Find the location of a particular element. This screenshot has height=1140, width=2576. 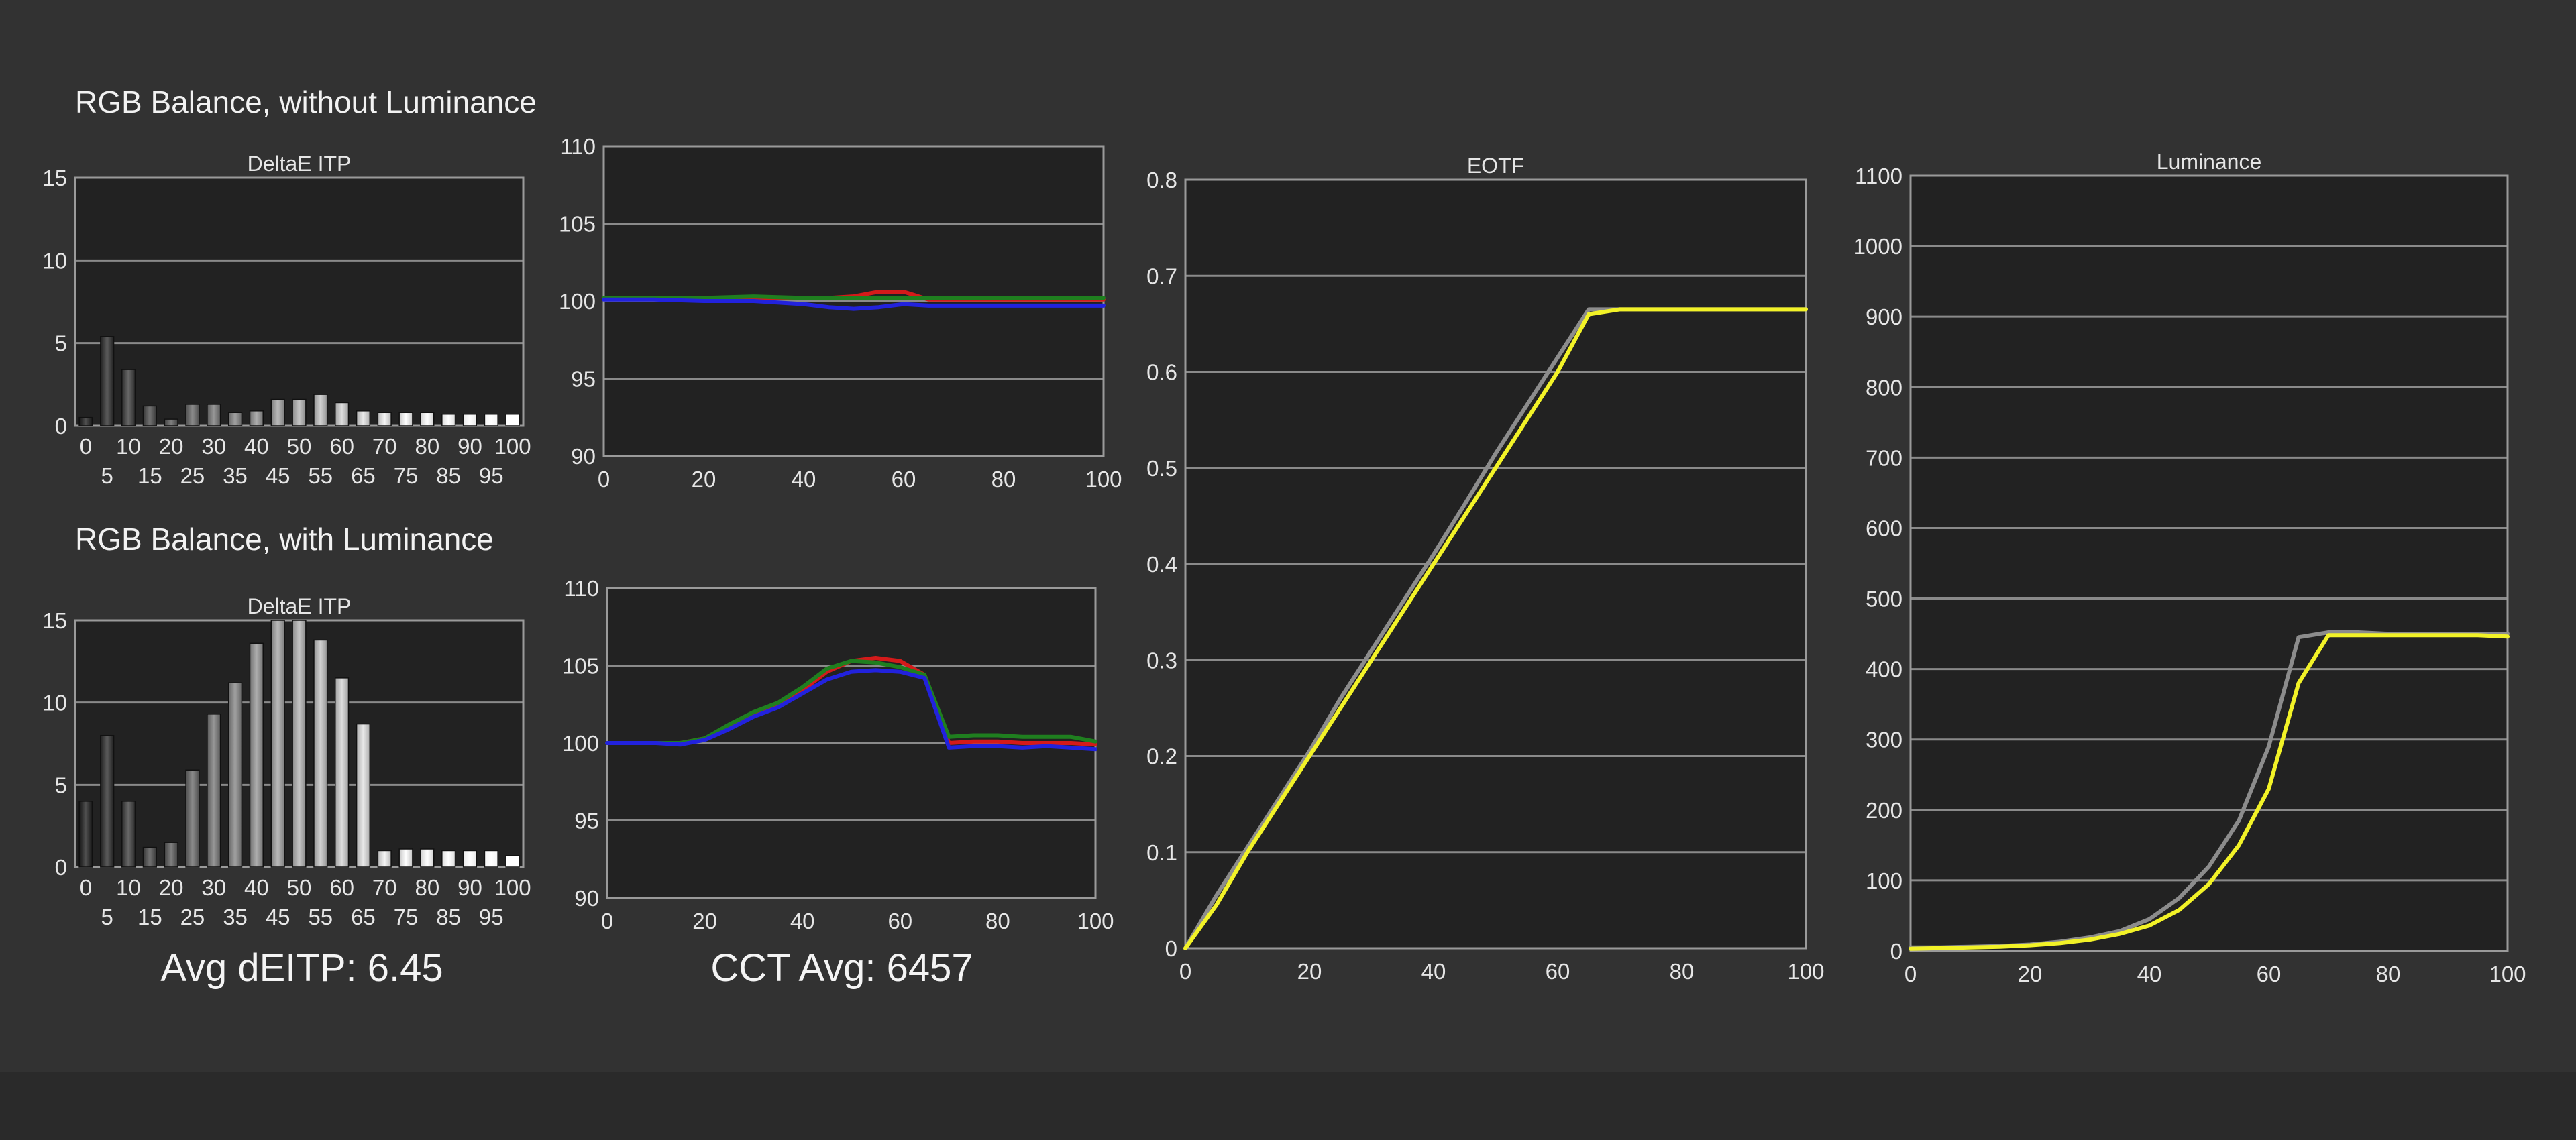

y-tick-label: 5 is located at coordinates (61, 785).